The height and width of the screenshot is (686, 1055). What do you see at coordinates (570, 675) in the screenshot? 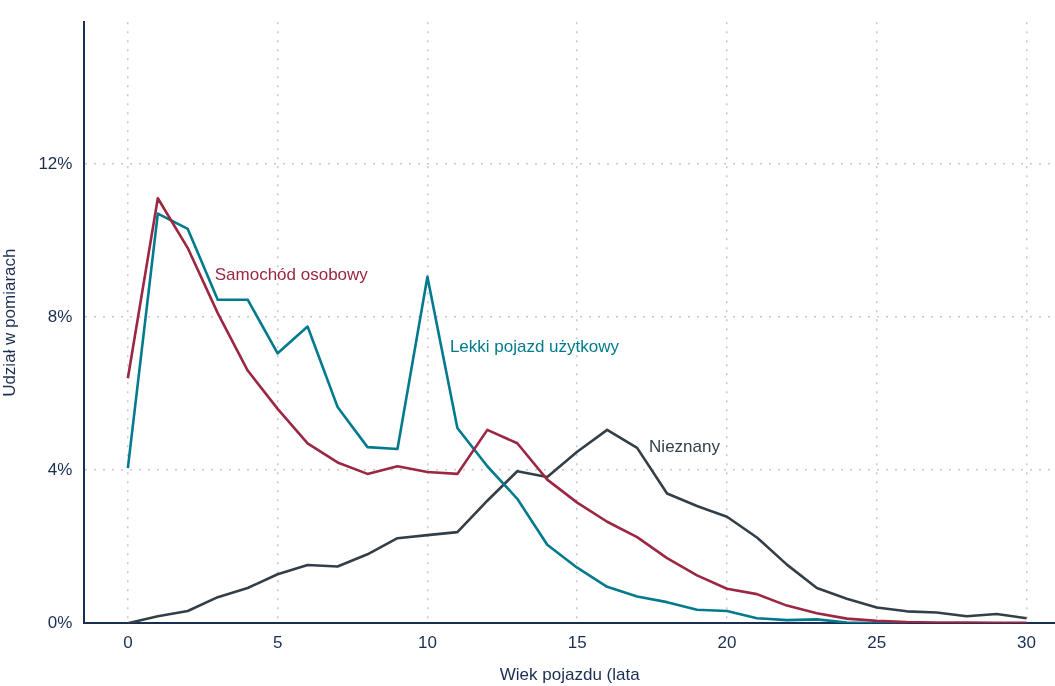
I see `x-axis-title: Wiek pojazdu (lata` at bounding box center [570, 675].